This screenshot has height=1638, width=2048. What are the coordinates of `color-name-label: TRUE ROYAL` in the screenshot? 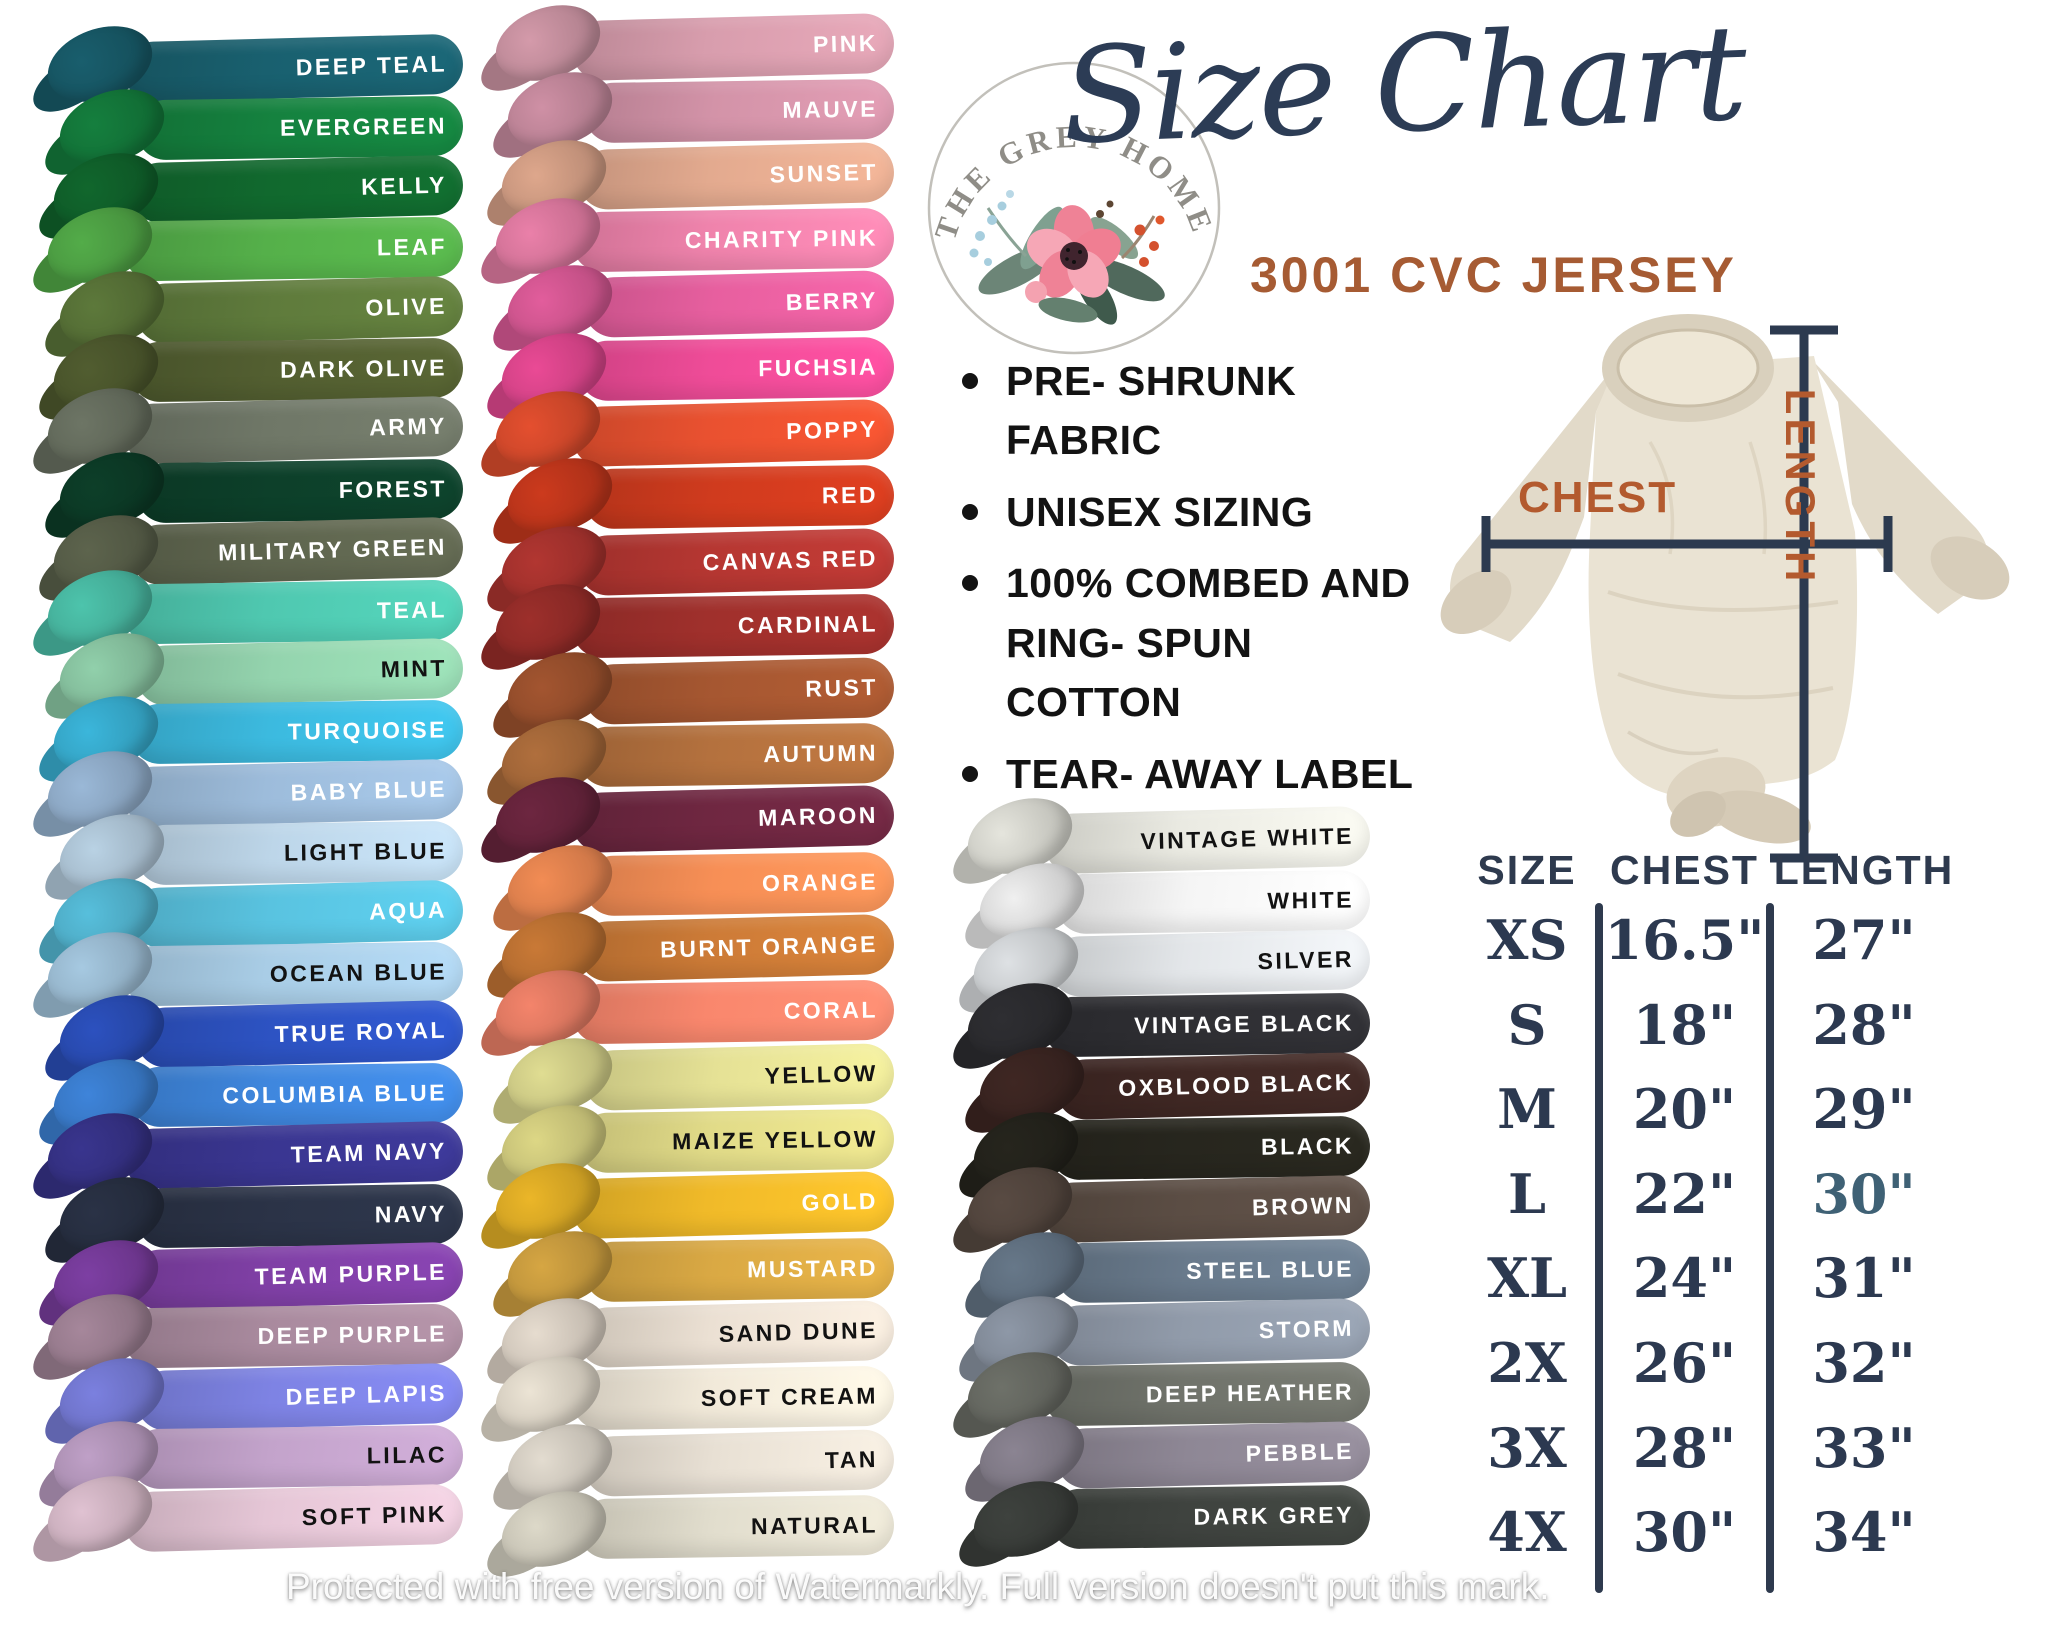 It's located at (361, 1032).